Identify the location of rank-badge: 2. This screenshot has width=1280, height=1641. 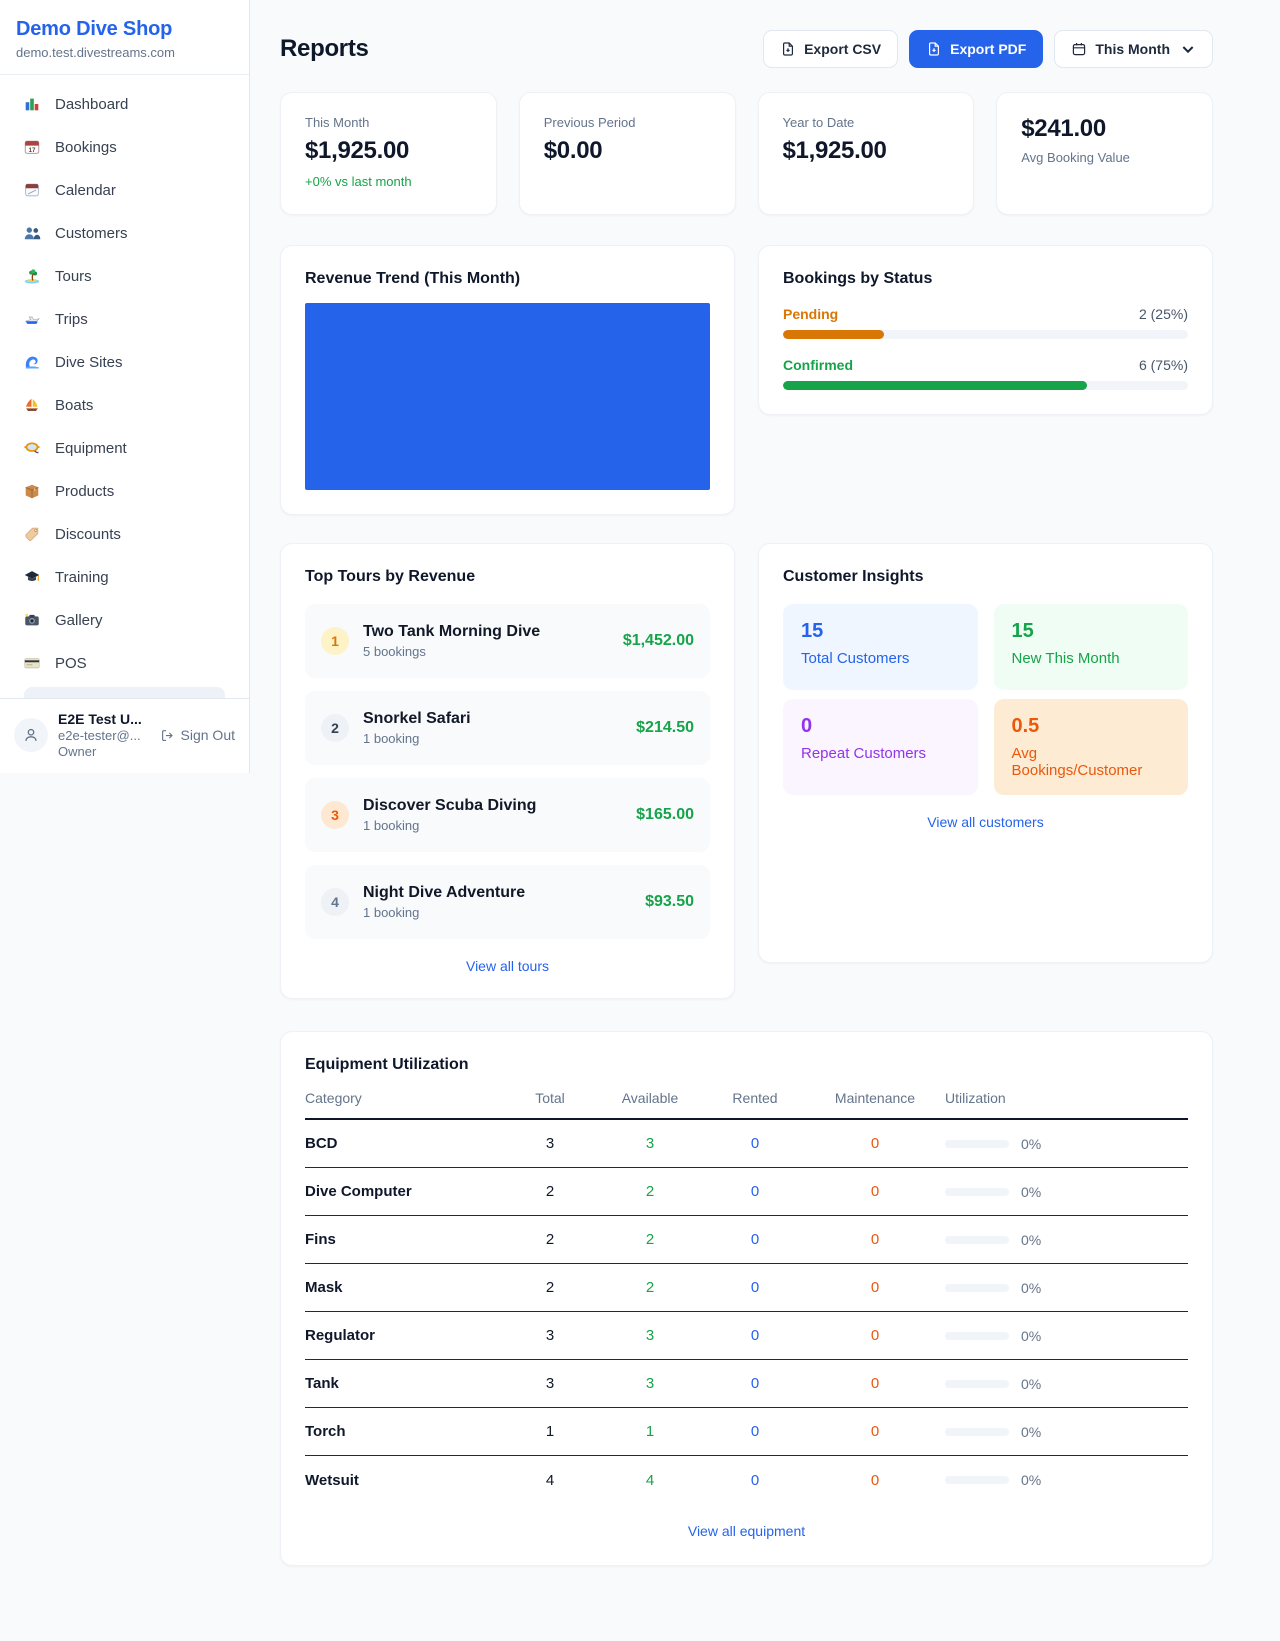
(335, 728).